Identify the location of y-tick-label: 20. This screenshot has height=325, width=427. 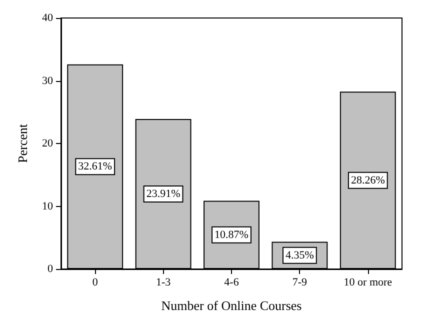
(48, 144).